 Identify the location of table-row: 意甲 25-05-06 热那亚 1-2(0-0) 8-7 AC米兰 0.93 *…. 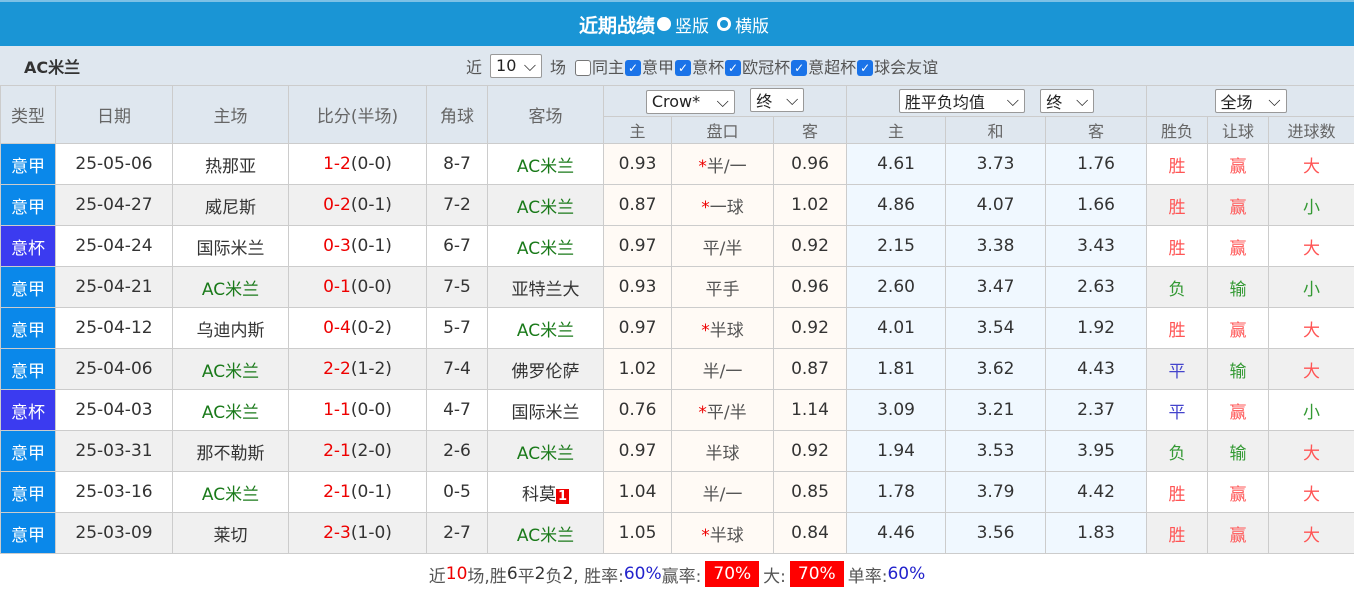
(677, 164).